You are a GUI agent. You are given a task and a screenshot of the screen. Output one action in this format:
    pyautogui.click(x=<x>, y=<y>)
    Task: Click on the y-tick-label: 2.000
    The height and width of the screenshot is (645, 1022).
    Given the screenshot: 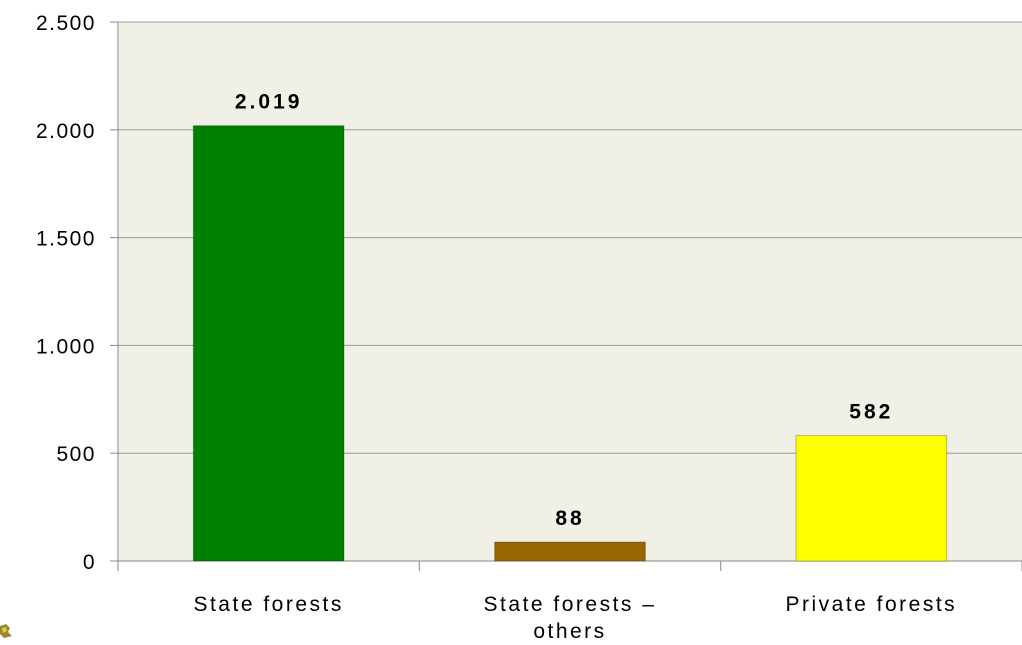 What is the action you would take?
    pyautogui.click(x=66, y=131)
    